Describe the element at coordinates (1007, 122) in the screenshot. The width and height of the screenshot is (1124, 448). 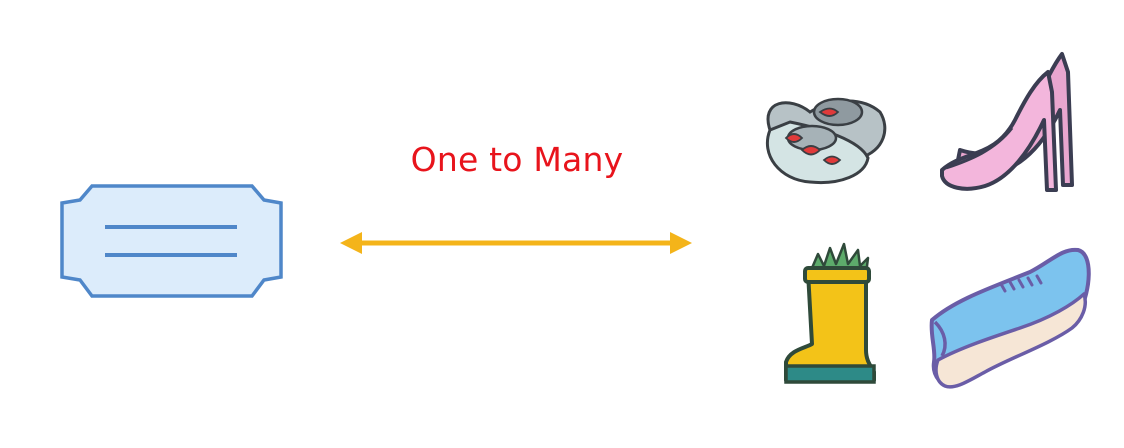
I see `high-heel-icon` at that location.